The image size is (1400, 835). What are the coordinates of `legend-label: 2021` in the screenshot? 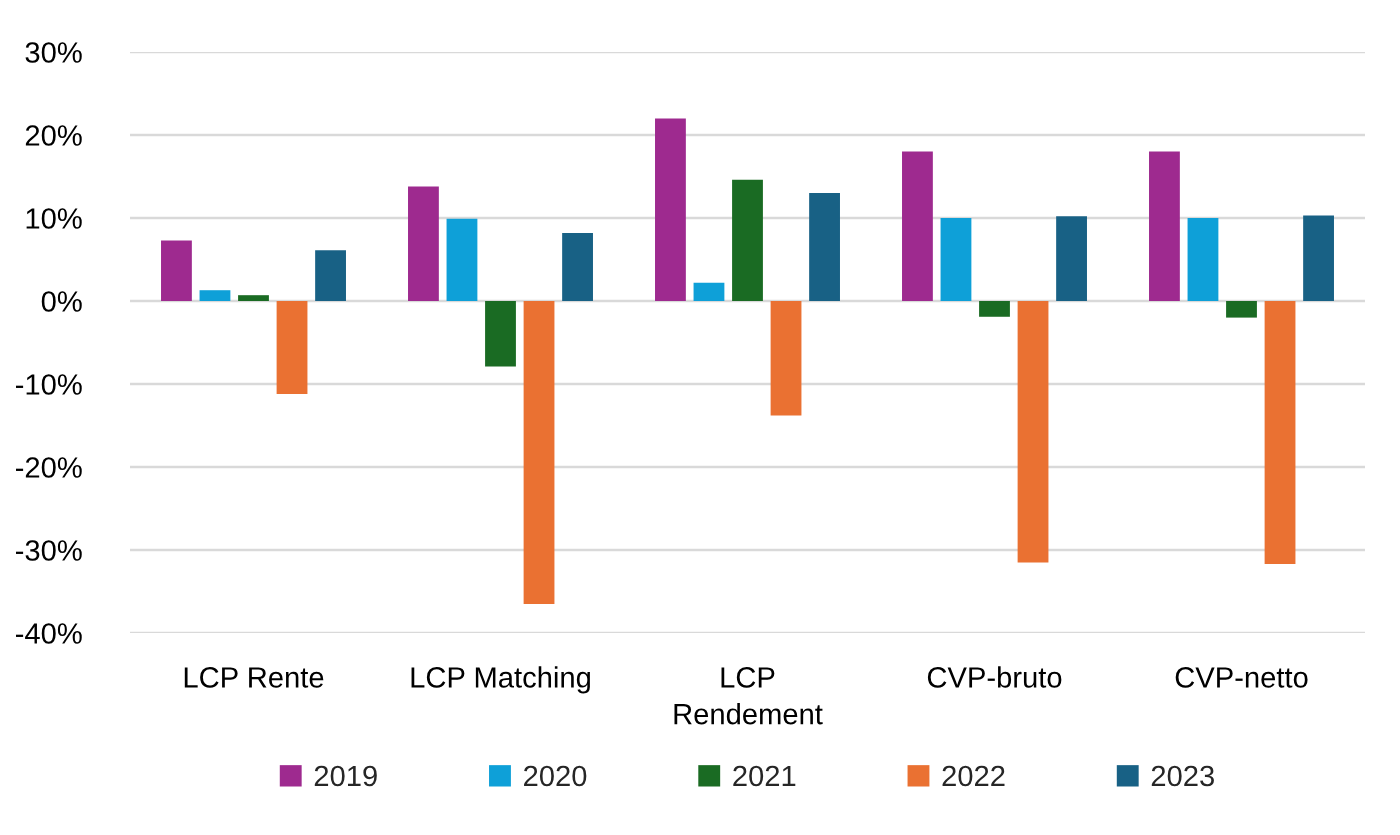 It's located at (764, 776).